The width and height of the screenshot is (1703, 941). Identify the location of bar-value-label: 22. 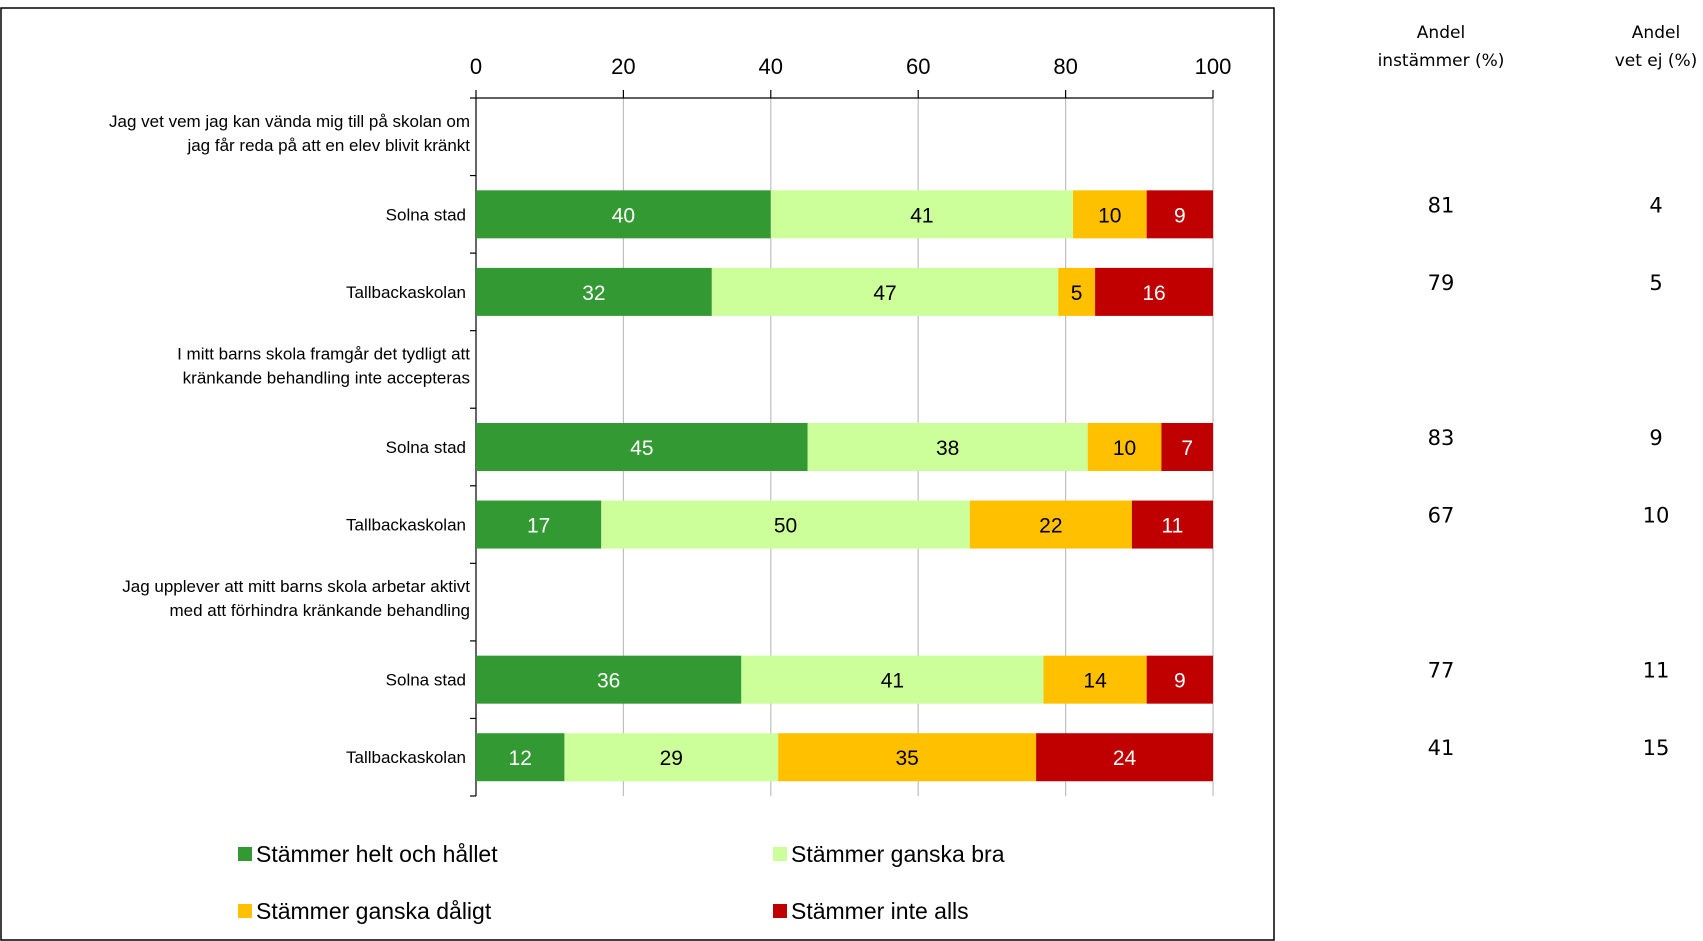
(1050, 526).